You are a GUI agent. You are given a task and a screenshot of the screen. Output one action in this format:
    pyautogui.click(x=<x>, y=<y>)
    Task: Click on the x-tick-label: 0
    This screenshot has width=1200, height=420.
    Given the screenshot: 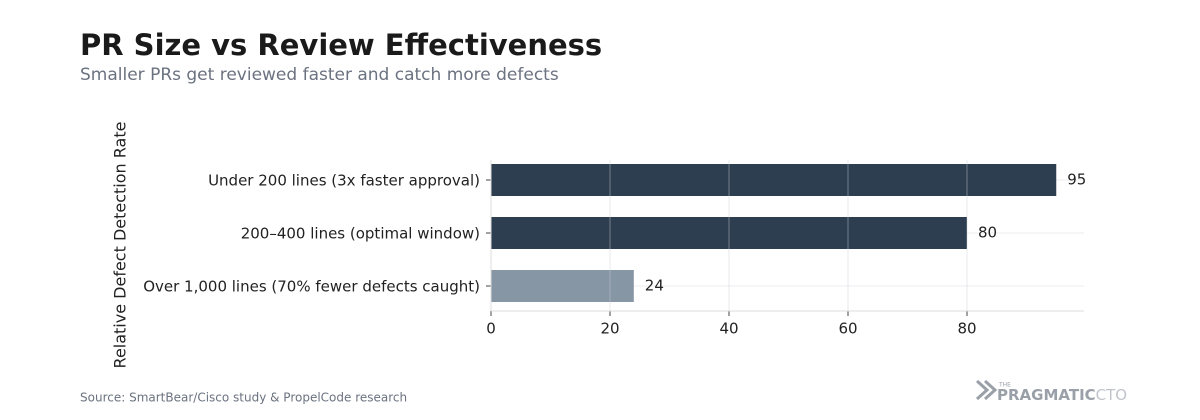 What is the action you would take?
    pyautogui.click(x=491, y=329)
    